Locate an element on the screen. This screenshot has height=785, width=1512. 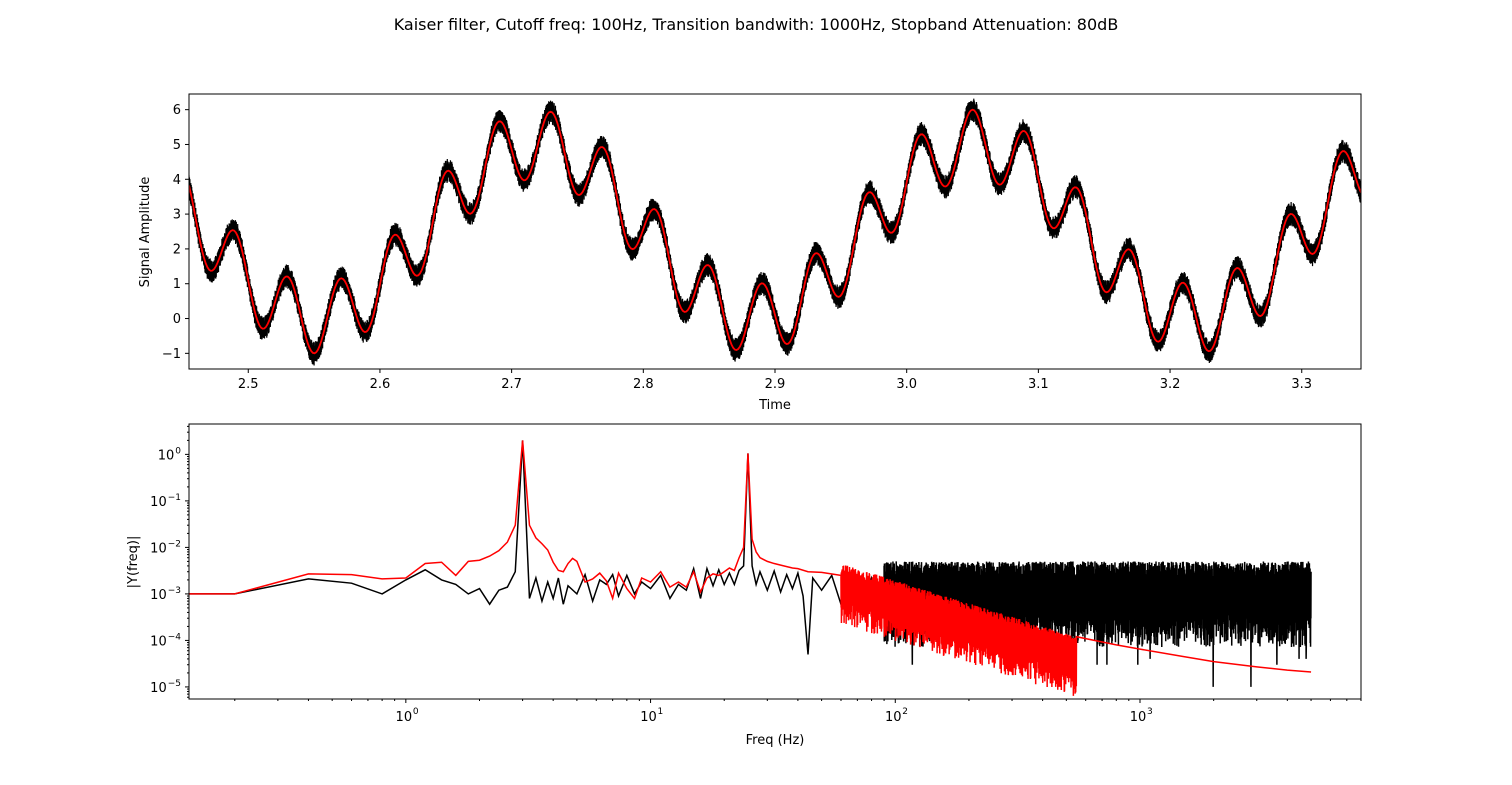
freq-x-ticks: 10 0 10 1 10 2 10 3 is located at coordinates (798, 712).